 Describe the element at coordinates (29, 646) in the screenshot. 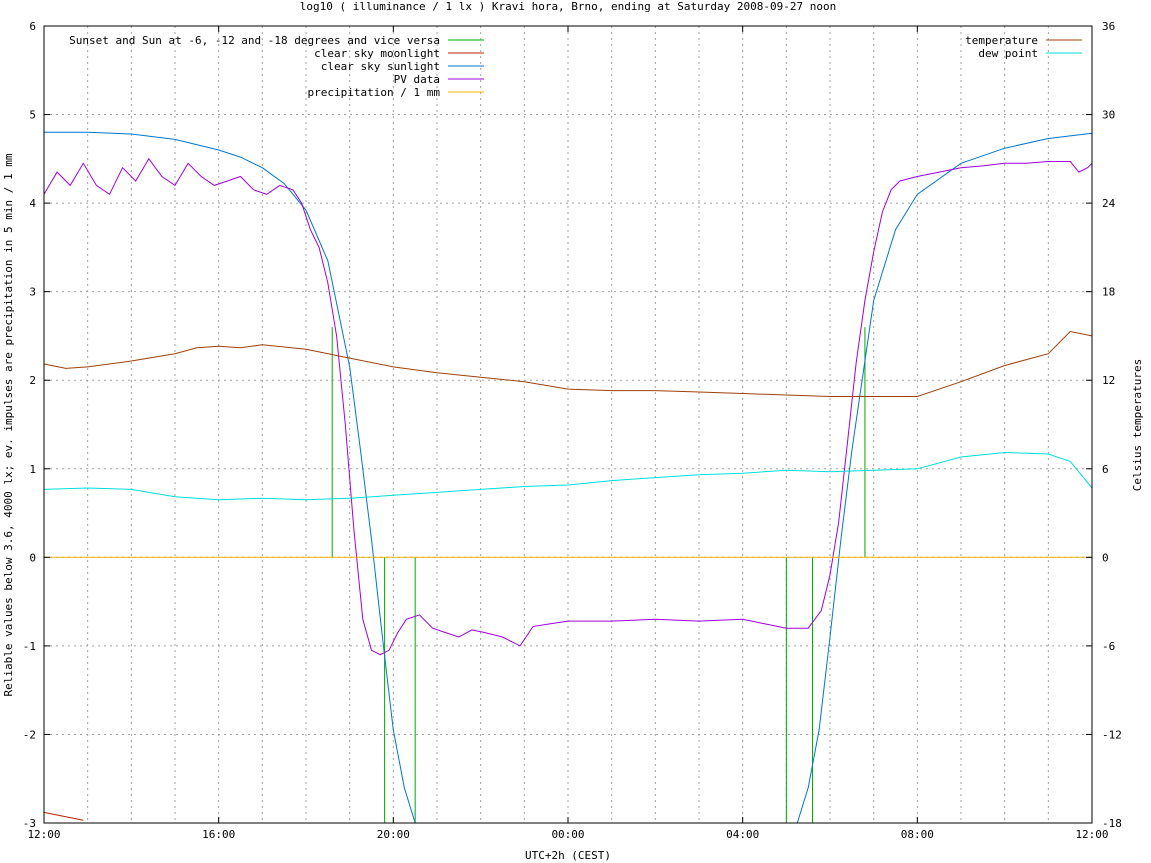

I see `y-tick-label: -1` at that location.